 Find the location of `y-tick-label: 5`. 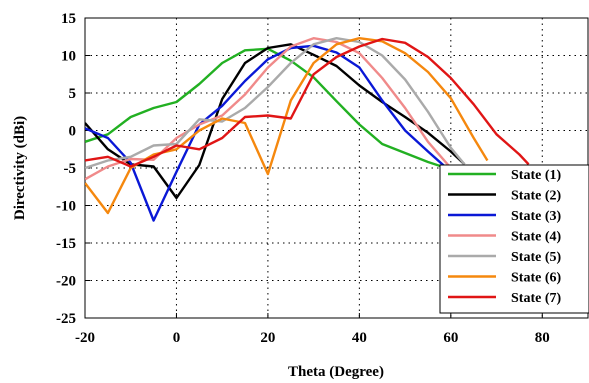

y-tick-label: 5 is located at coordinates (73, 94).